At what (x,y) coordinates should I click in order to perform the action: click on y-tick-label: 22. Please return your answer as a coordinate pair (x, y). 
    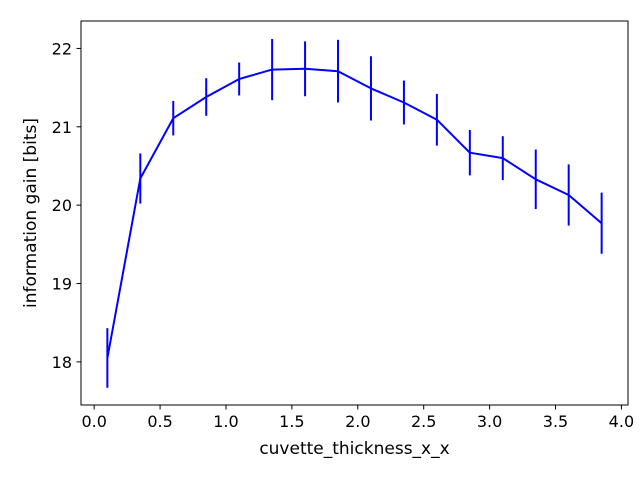
    Looking at the image, I should click on (62, 48).